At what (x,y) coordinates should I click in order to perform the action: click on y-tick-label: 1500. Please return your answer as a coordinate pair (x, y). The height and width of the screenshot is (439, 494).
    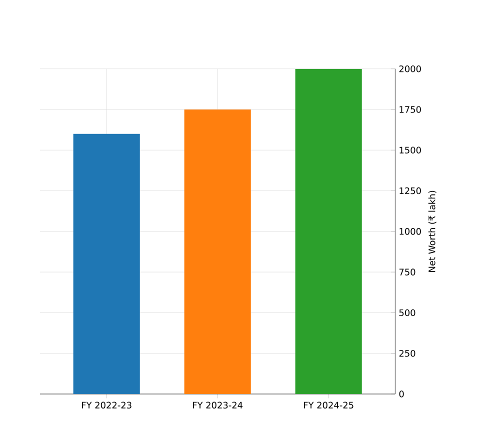
    Looking at the image, I should click on (410, 150).